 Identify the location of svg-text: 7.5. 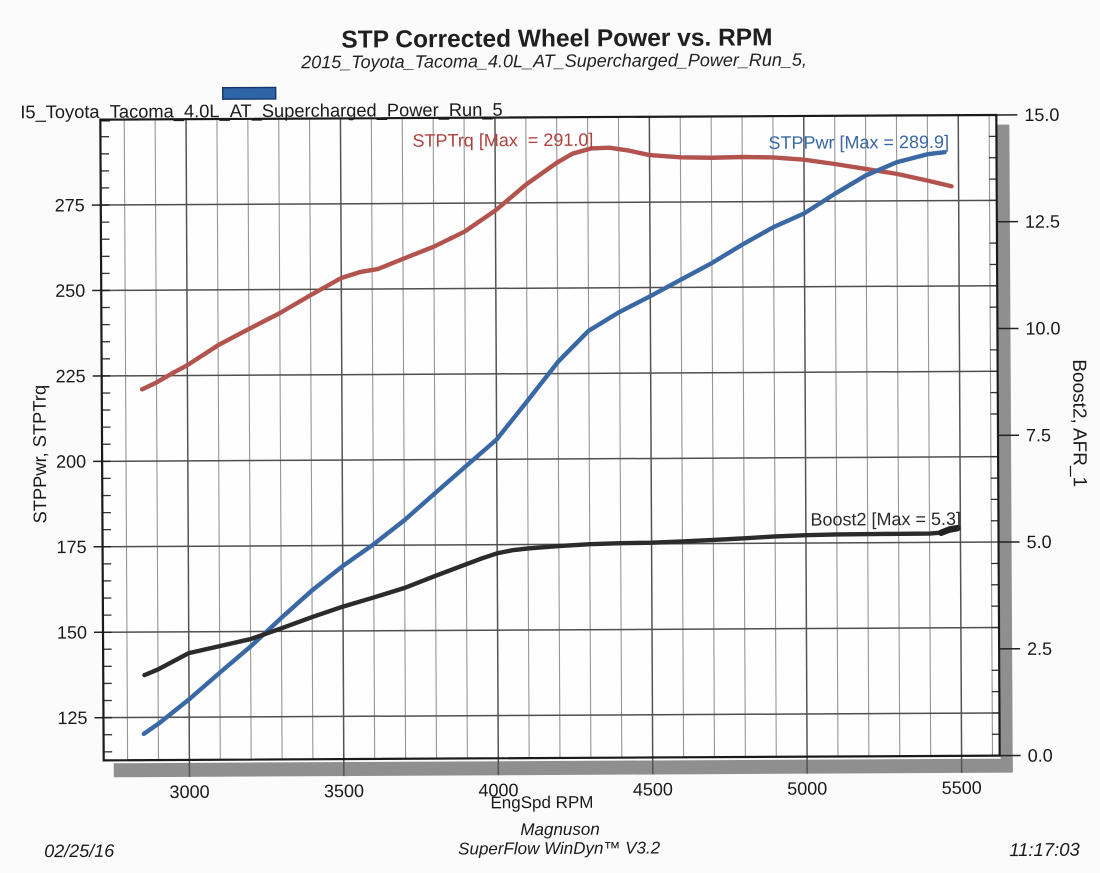
(1038, 435).